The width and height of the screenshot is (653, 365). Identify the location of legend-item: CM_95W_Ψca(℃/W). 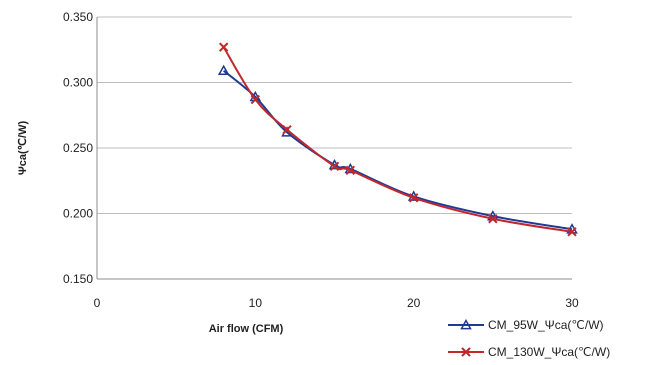
(526, 325).